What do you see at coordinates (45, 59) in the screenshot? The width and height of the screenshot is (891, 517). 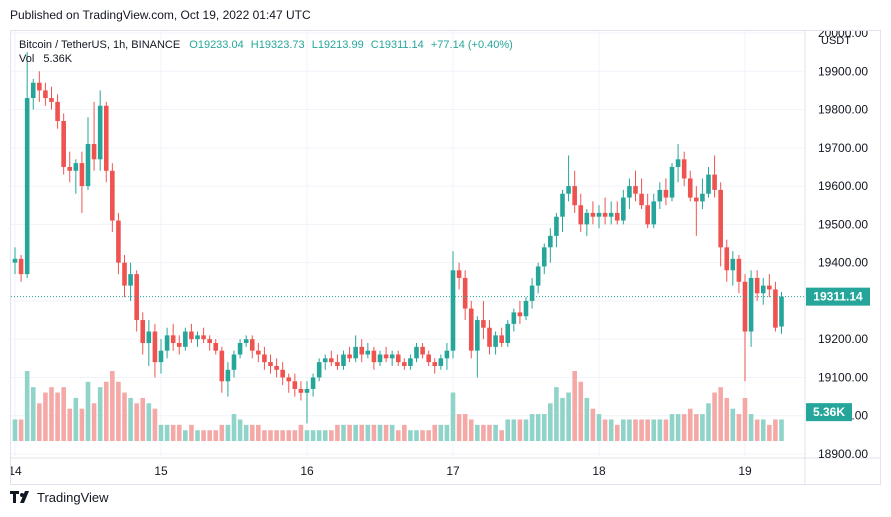 I see `volume-legend: Vol 5.36K` at bounding box center [45, 59].